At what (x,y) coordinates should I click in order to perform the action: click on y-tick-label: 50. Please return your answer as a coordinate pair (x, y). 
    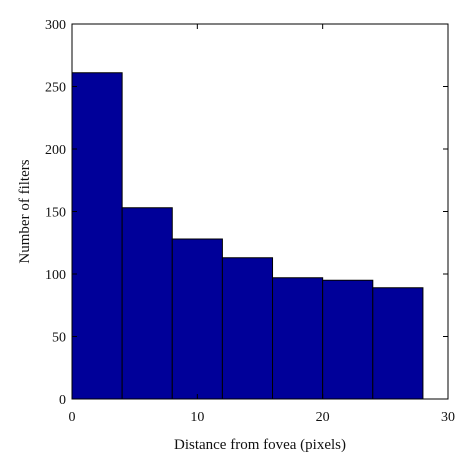
    Looking at the image, I should click on (59, 338).